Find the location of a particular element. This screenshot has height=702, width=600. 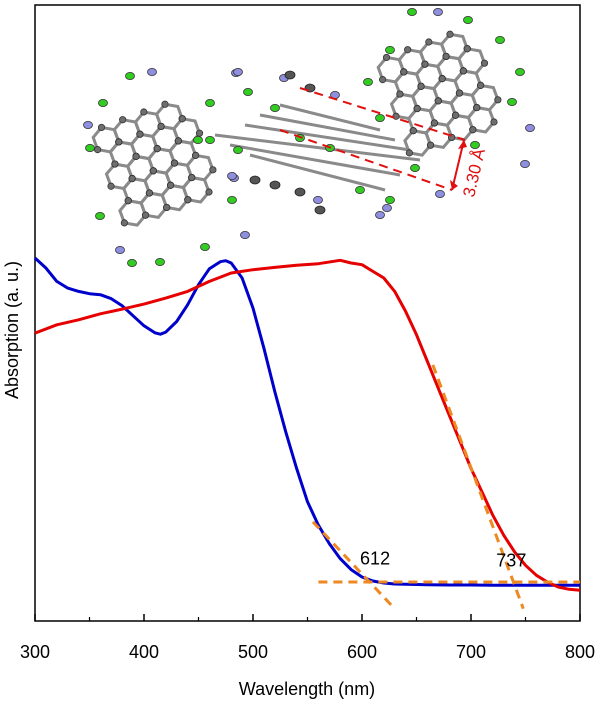

molecule-middle is located at coordinates (313, 143).